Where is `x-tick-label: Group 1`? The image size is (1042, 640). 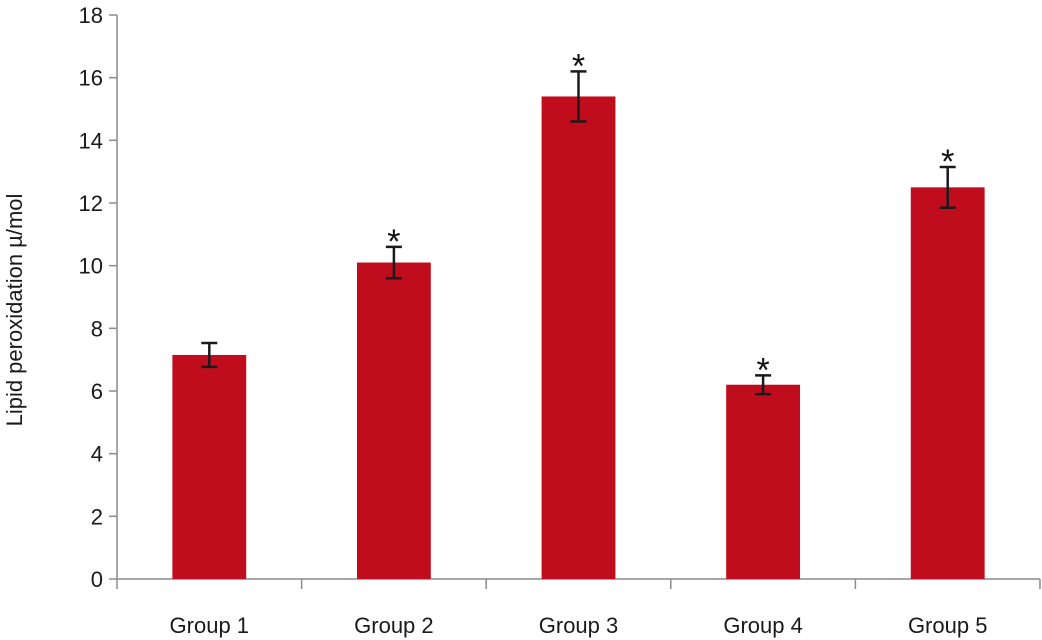
x-tick-label: Group 1 is located at coordinates (210, 625).